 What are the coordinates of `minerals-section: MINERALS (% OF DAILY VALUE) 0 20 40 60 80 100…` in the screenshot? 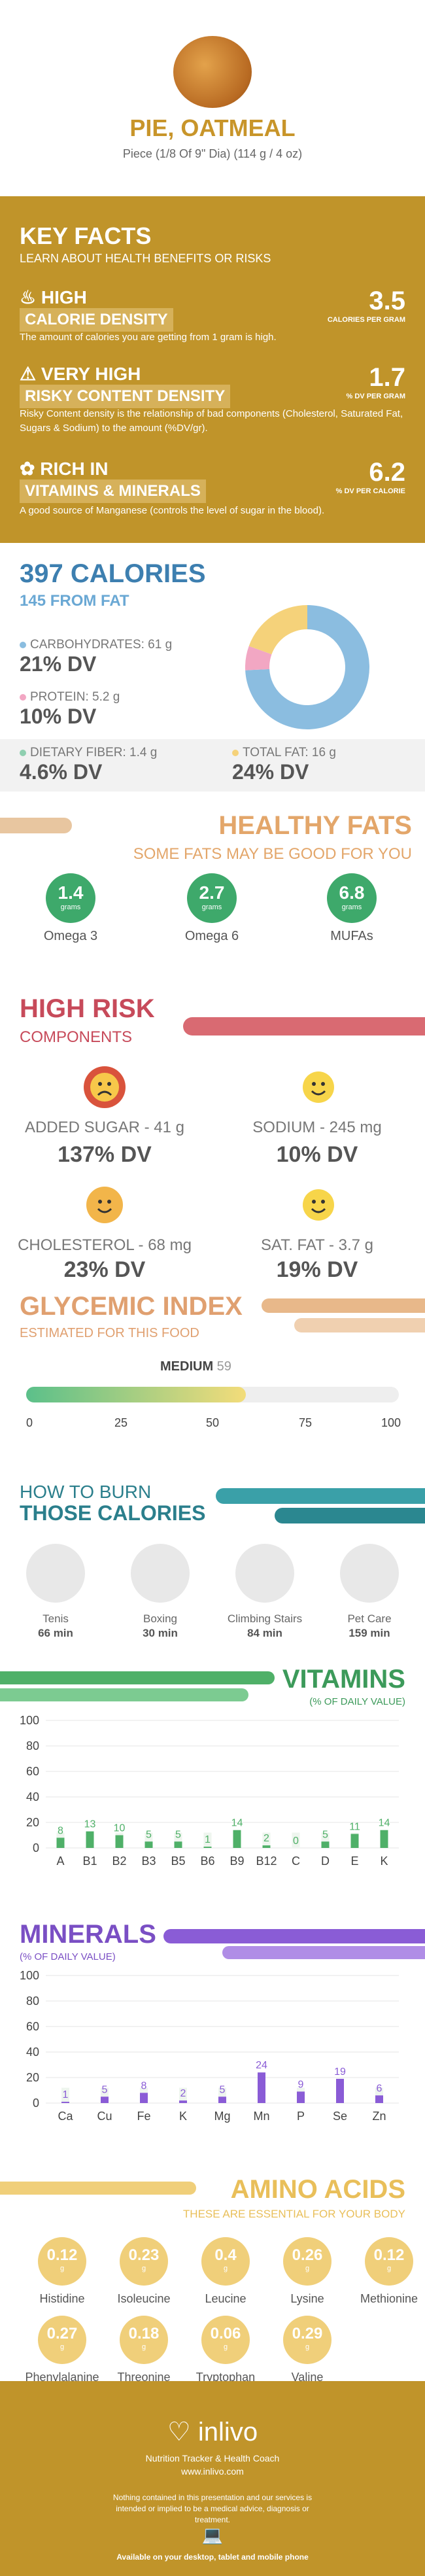 It's located at (212, 2031).